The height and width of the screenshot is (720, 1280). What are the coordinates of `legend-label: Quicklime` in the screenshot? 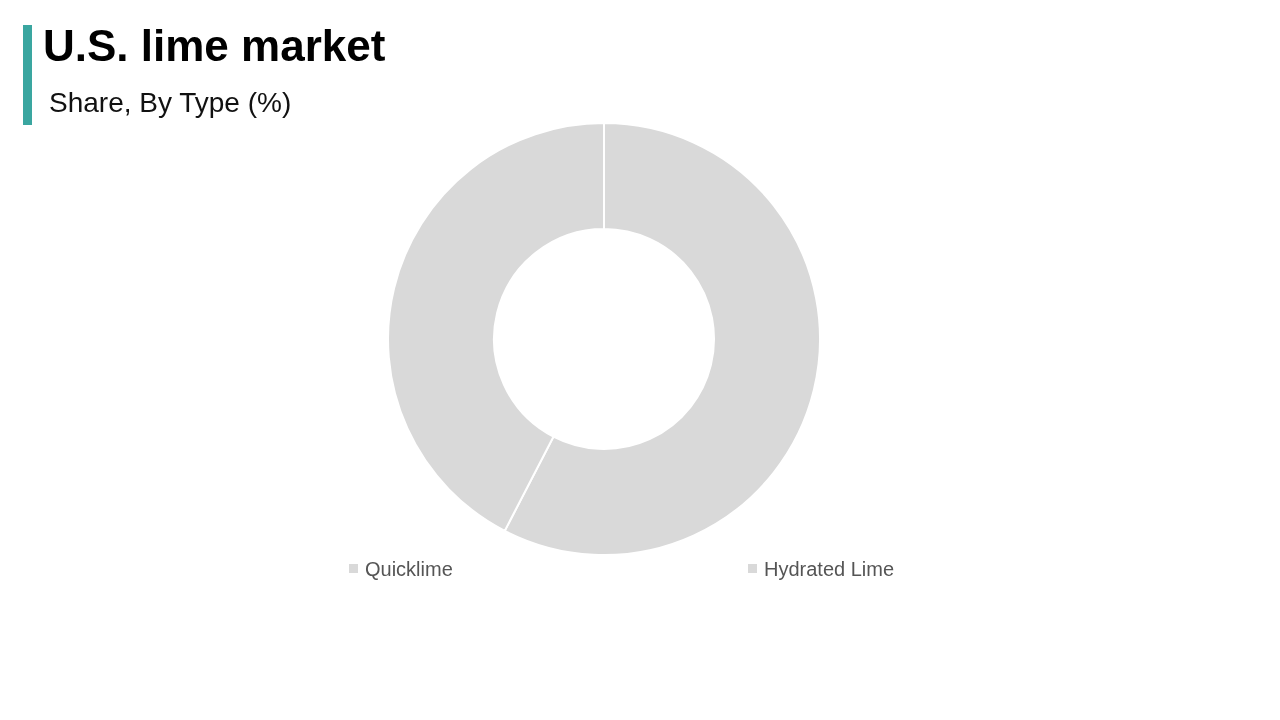 It's located at (409, 569).